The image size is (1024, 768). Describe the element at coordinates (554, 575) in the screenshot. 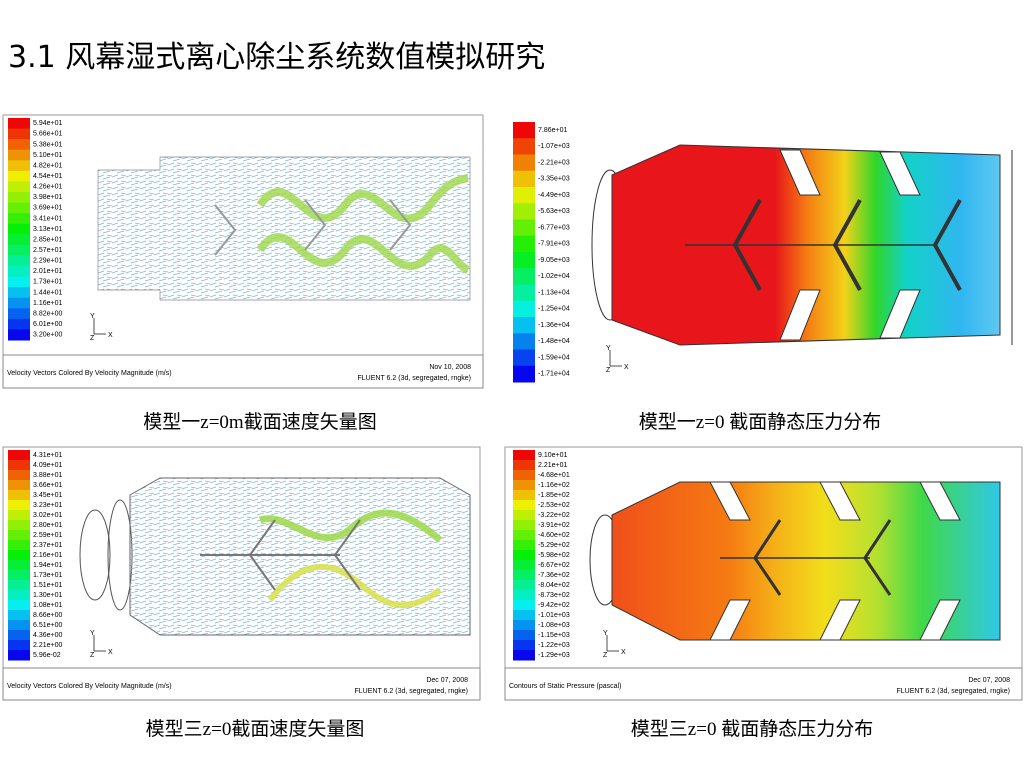

I see `legend-label: -7.36e+02` at that location.